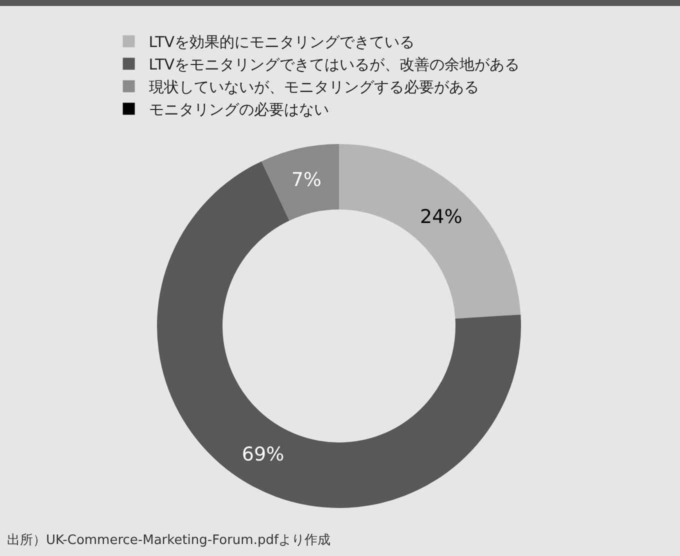 The height and width of the screenshot is (556, 680). Describe the element at coordinates (313, 87) in the screenshot. I see `legend-label: 現状していないが、モニタリングする必要がある` at that location.